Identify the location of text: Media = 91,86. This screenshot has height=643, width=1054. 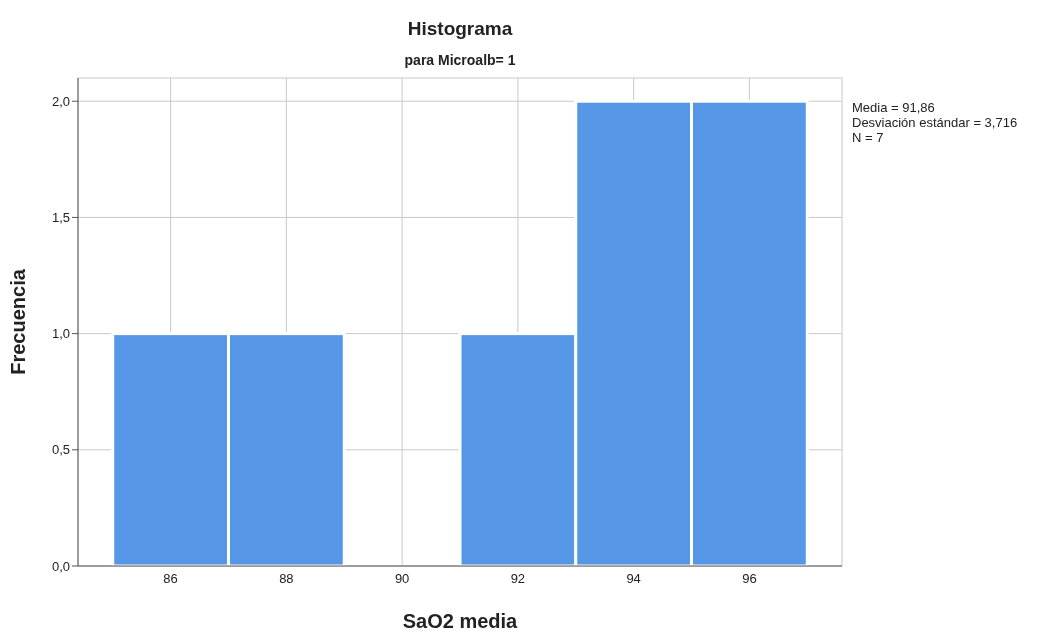
(894, 107).